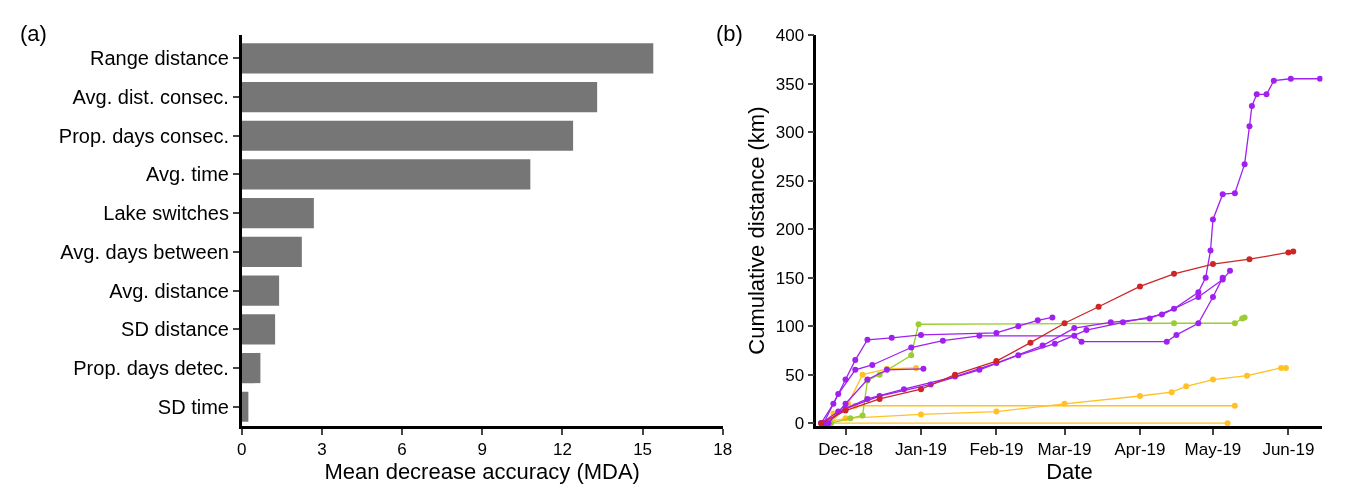  I want to click on x-tick-label: 12, so click(562, 450).